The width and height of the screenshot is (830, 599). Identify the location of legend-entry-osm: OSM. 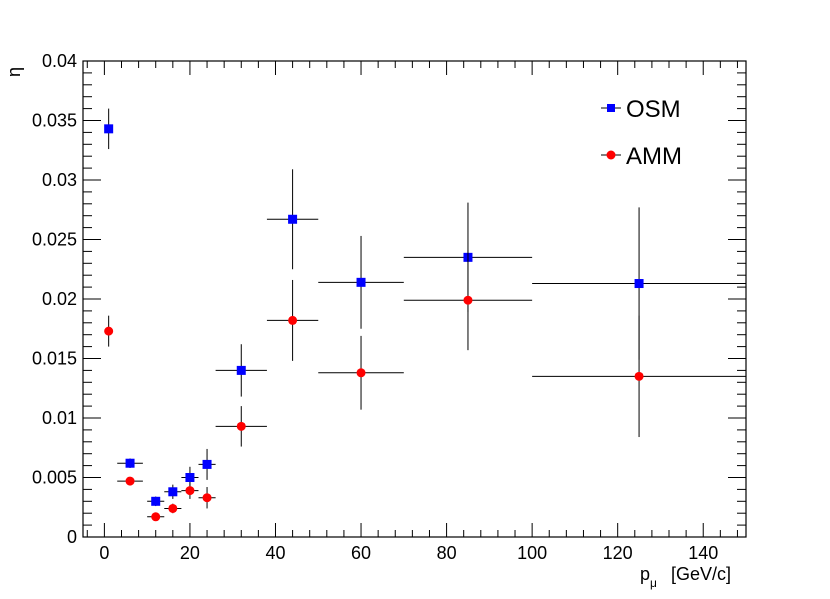
(641, 109).